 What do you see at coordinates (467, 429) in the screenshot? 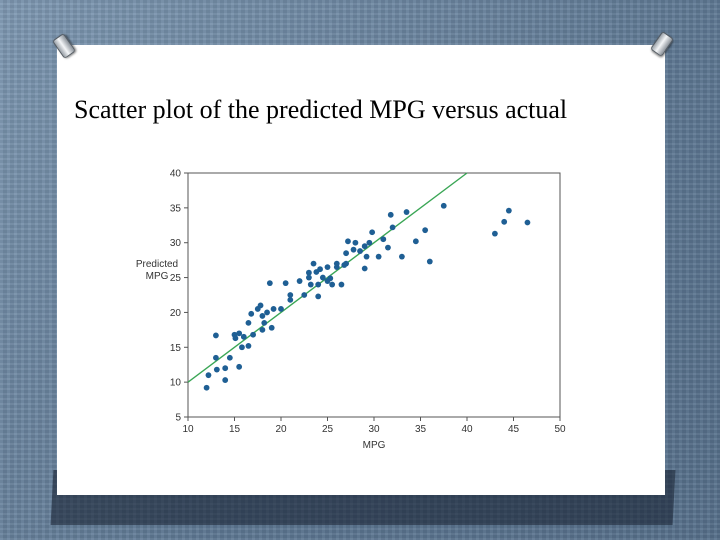
I see `x-tick-label: 40` at bounding box center [467, 429].